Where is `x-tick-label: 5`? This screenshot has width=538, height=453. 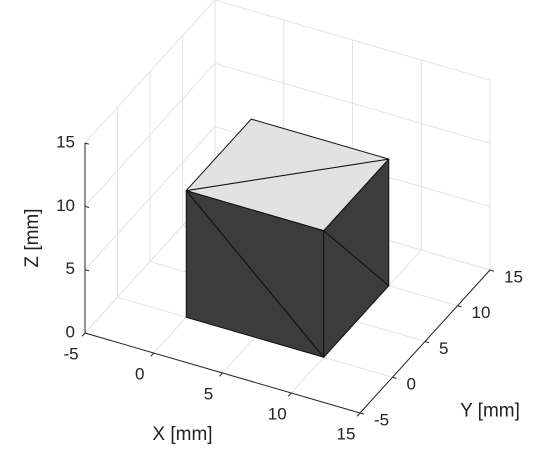 x-tick-label: 5 is located at coordinates (208, 393).